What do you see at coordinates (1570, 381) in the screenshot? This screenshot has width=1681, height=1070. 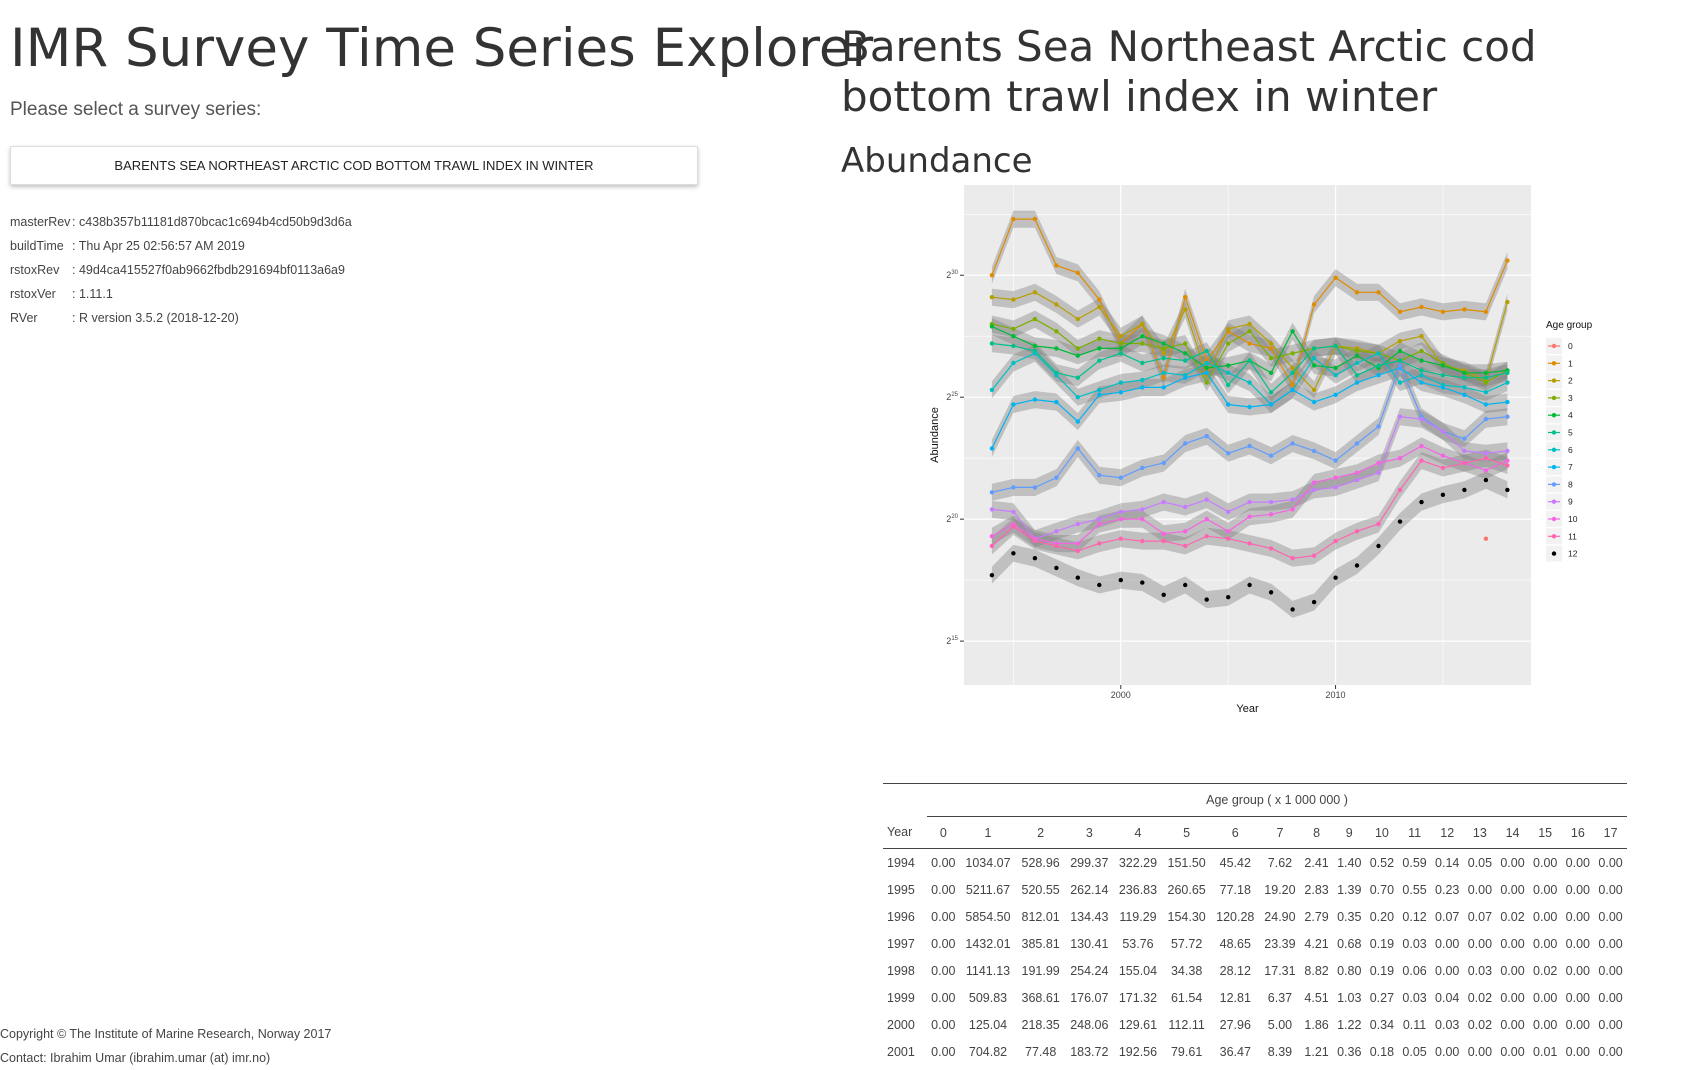 I see `legend-label: 2` at bounding box center [1570, 381].